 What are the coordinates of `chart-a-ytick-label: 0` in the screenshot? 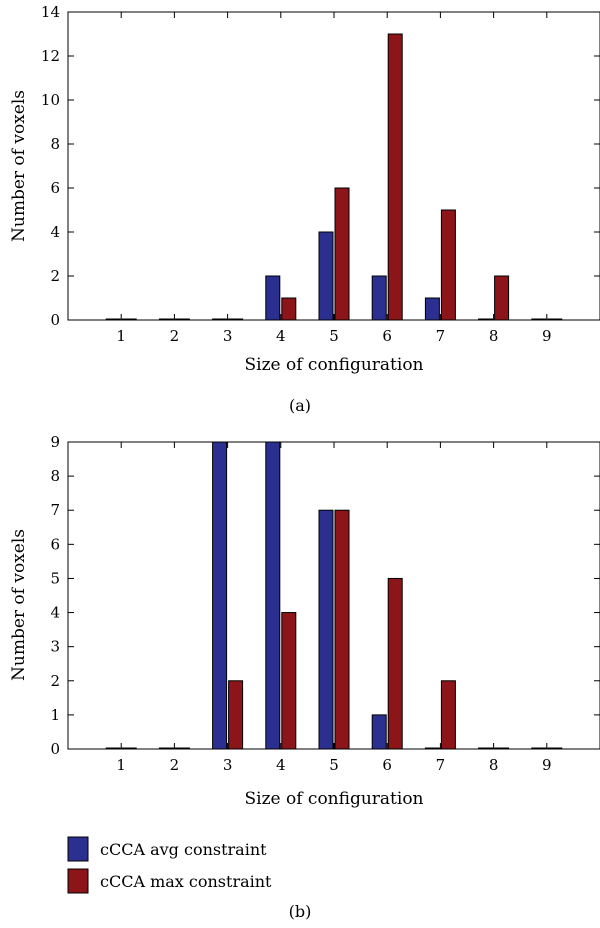 It's located at (55, 320).